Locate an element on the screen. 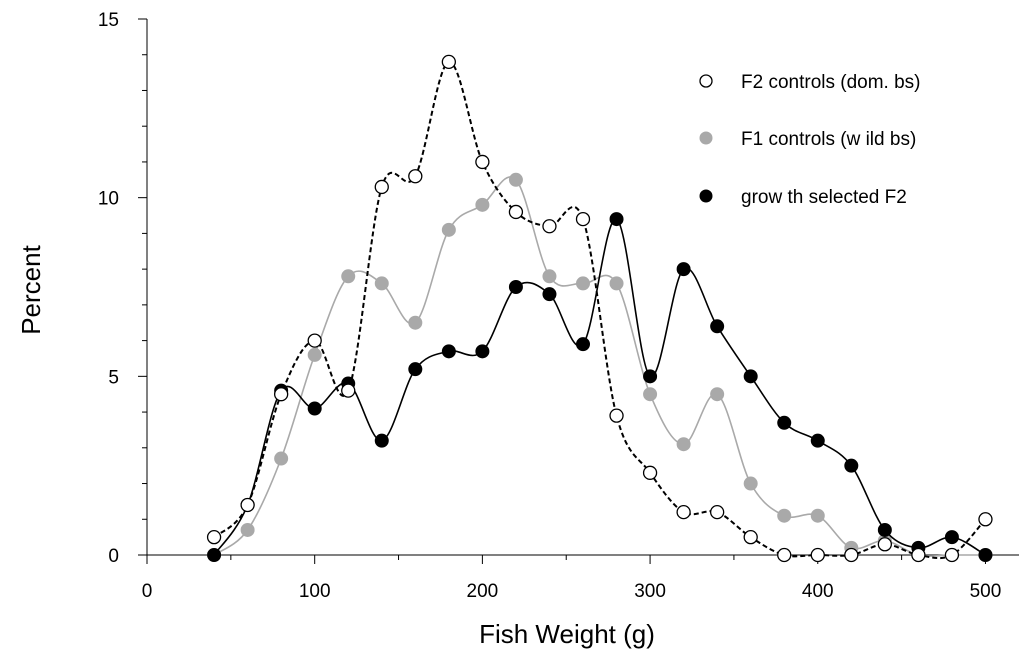  y-tick-label: 5 is located at coordinates (113, 377).